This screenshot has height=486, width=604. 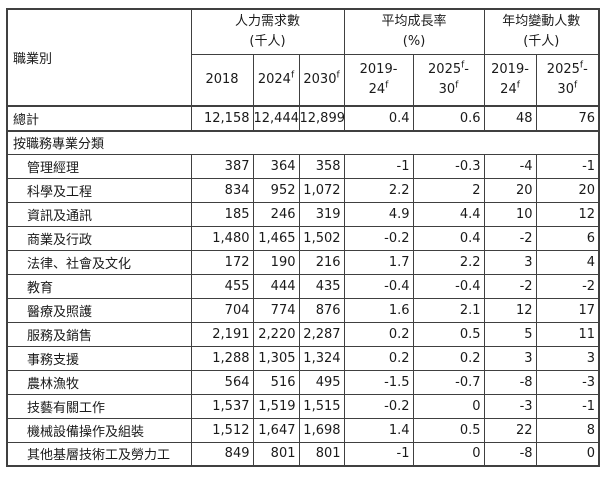 I want to click on group-header-change-unit: (千人), so click(x=541, y=41).